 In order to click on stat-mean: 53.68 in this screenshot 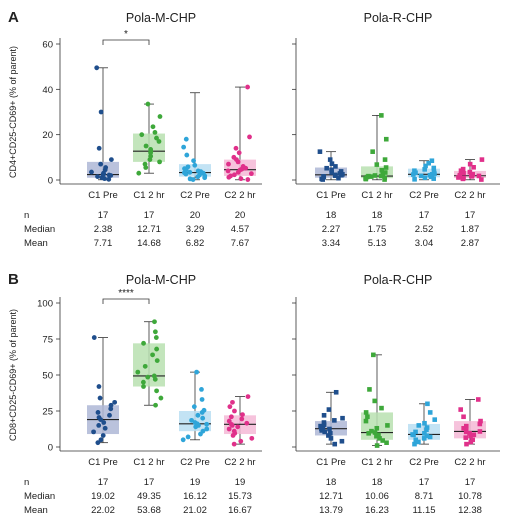, I will do `click(149, 510)`.